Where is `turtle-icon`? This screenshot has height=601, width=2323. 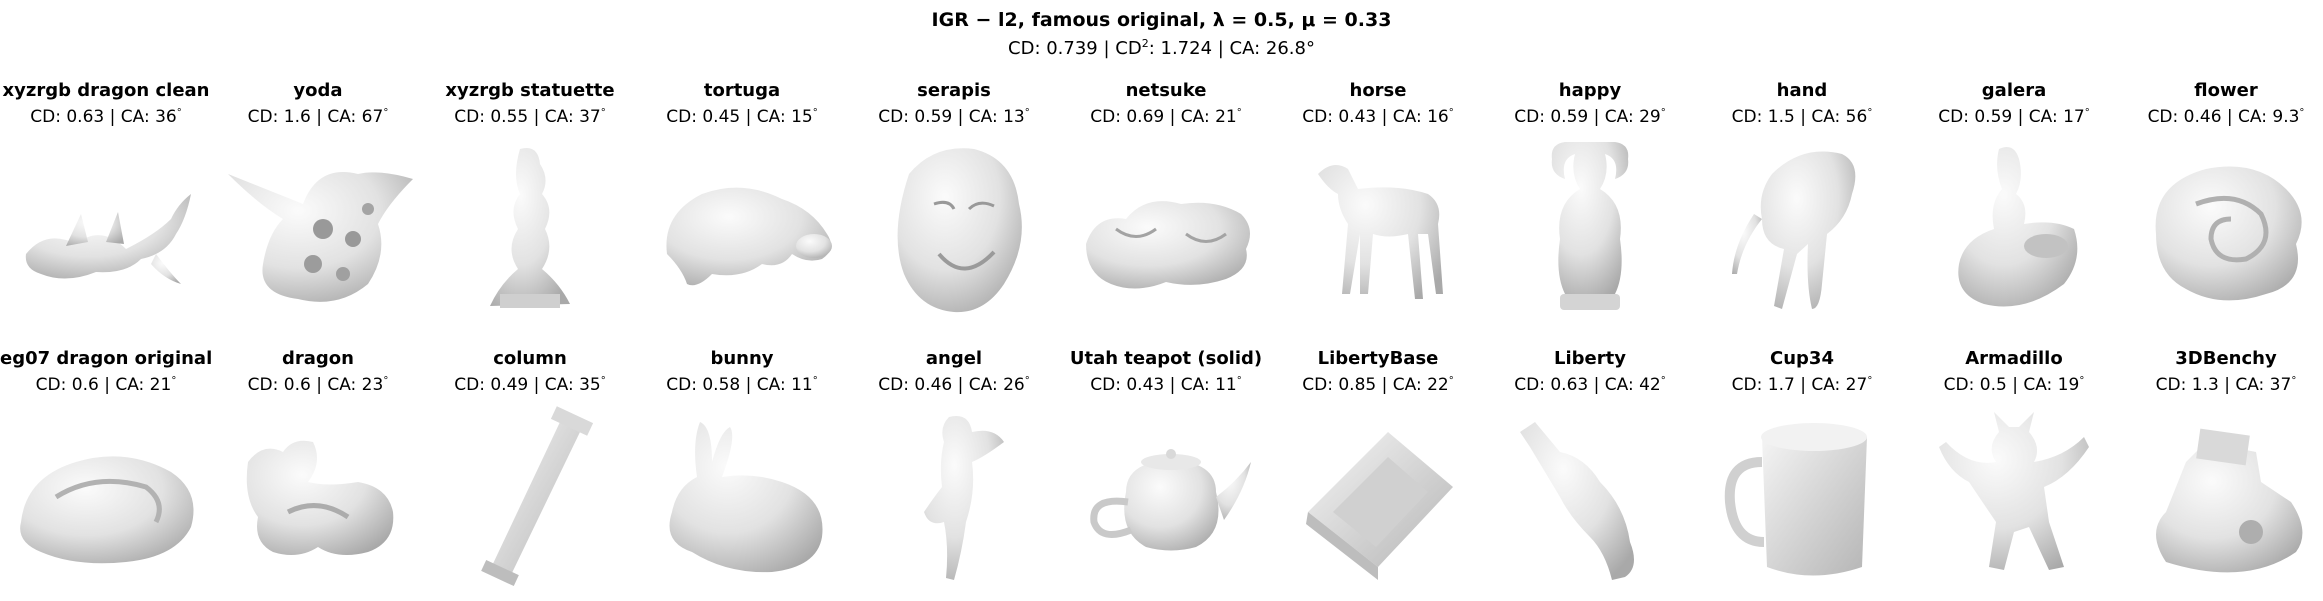 turtle-icon is located at coordinates (749, 236).